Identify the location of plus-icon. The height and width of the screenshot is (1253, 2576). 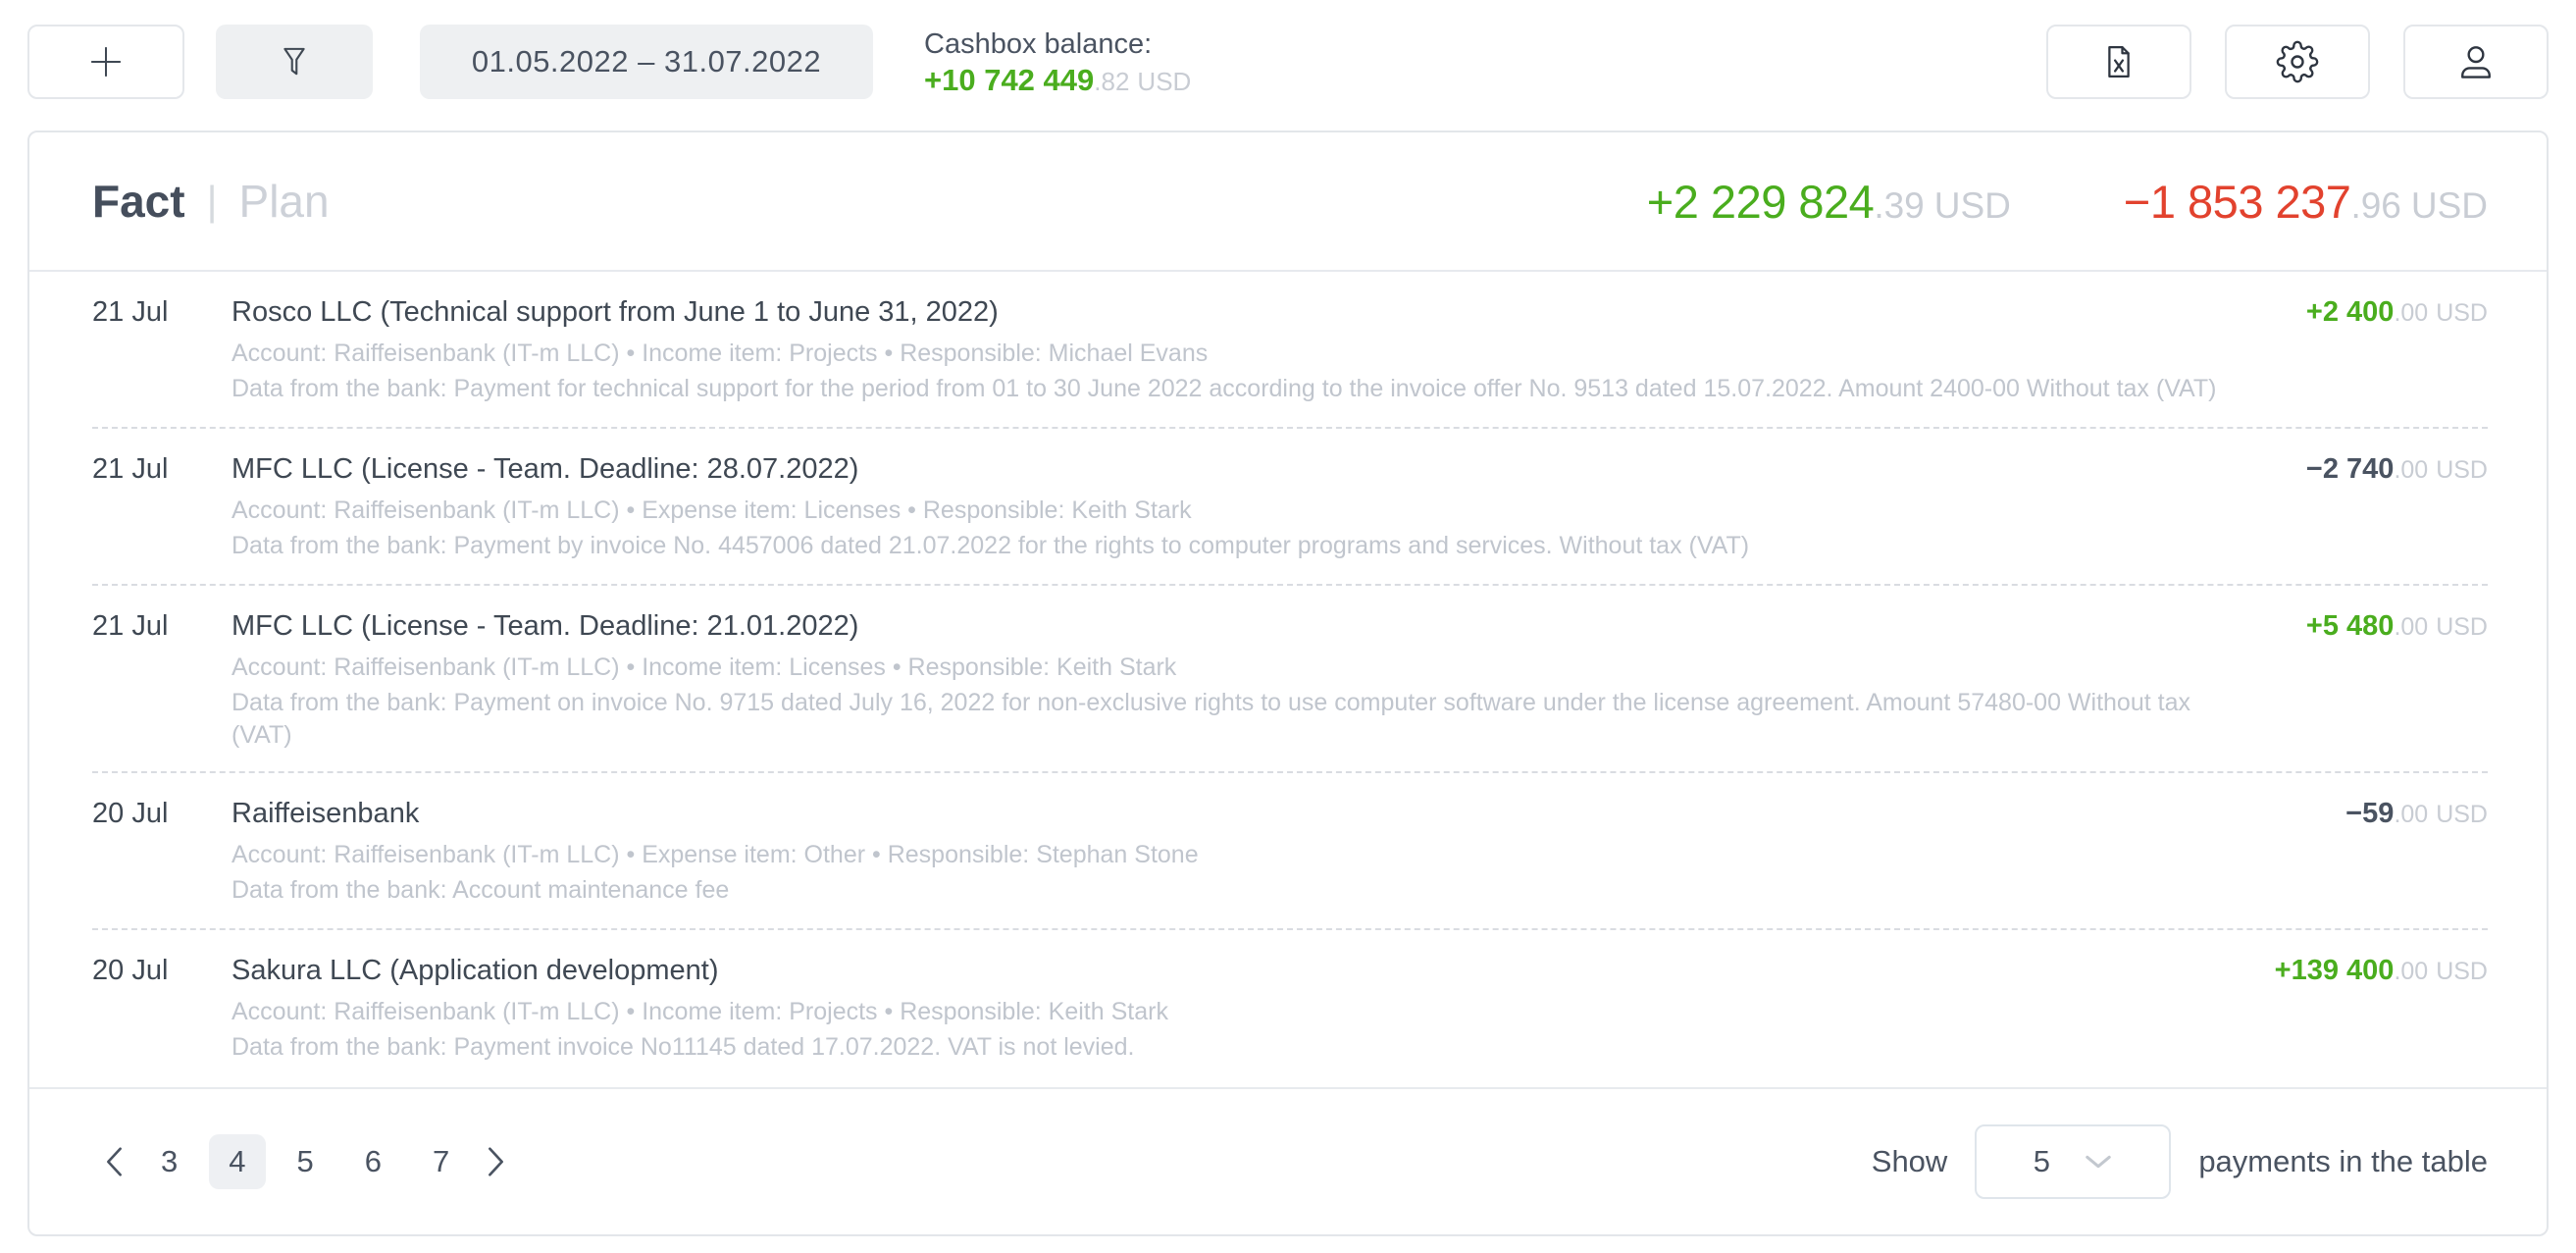
(106, 61).